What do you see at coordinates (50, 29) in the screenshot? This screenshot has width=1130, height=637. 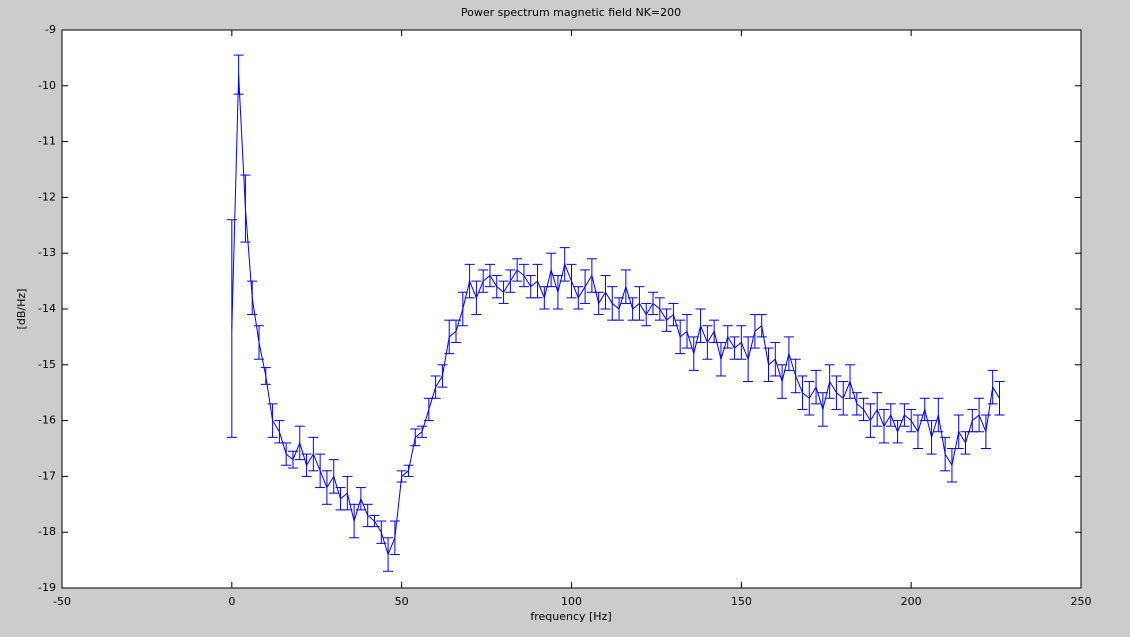 I see `y-tick-label: -9` at bounding box center [50, 29].